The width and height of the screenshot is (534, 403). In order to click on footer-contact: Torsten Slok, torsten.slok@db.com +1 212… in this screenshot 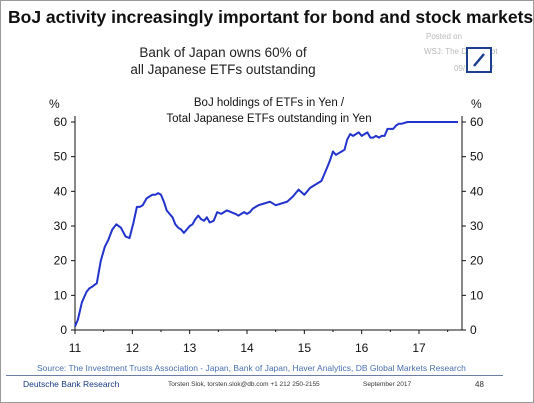, I will do `click(244, 384)`.